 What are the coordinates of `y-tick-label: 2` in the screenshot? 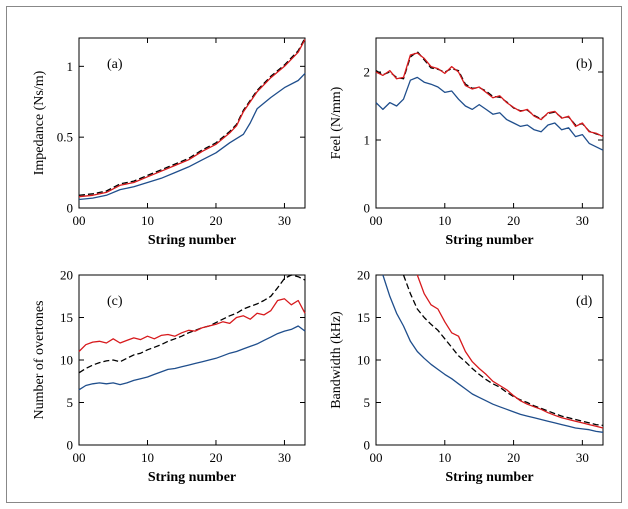 It's located at (367, 72).